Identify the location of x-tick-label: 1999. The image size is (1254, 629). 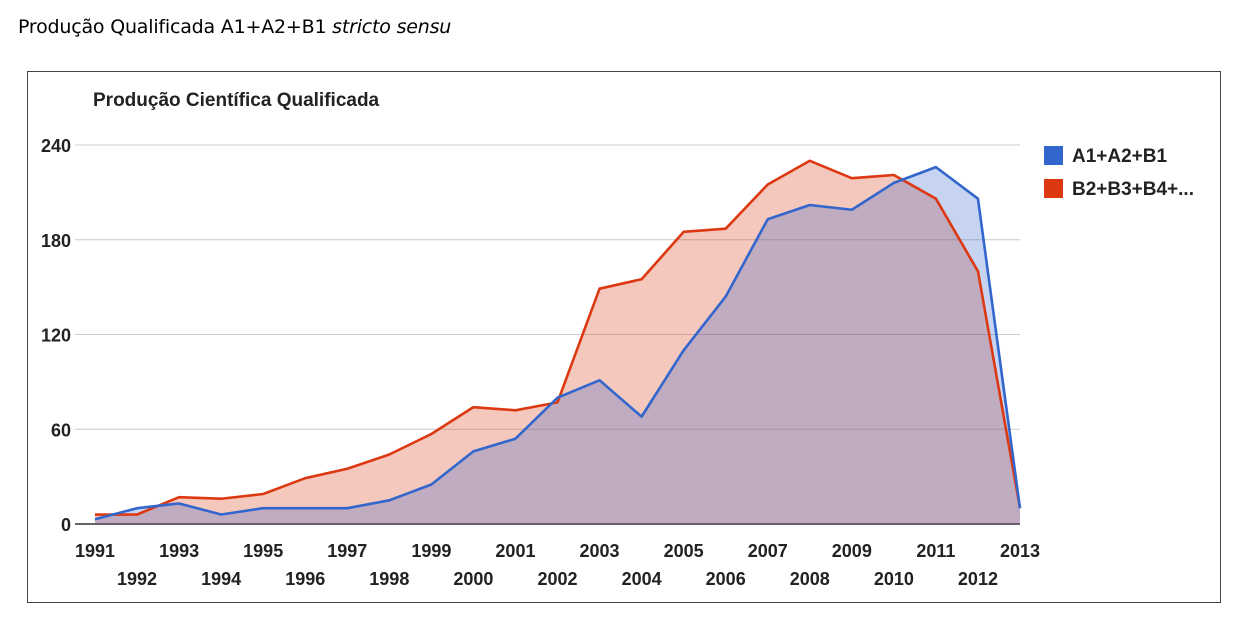
(431, 551).